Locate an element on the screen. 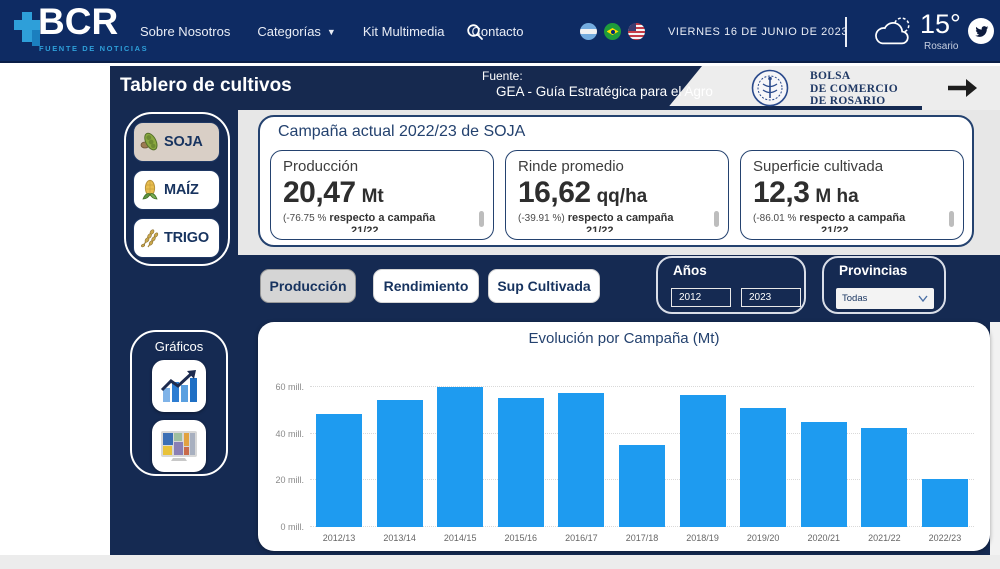 The image size is (1000, 569). years-filter-panel: Años 2012 2023 is located at coordinates (731, 285).